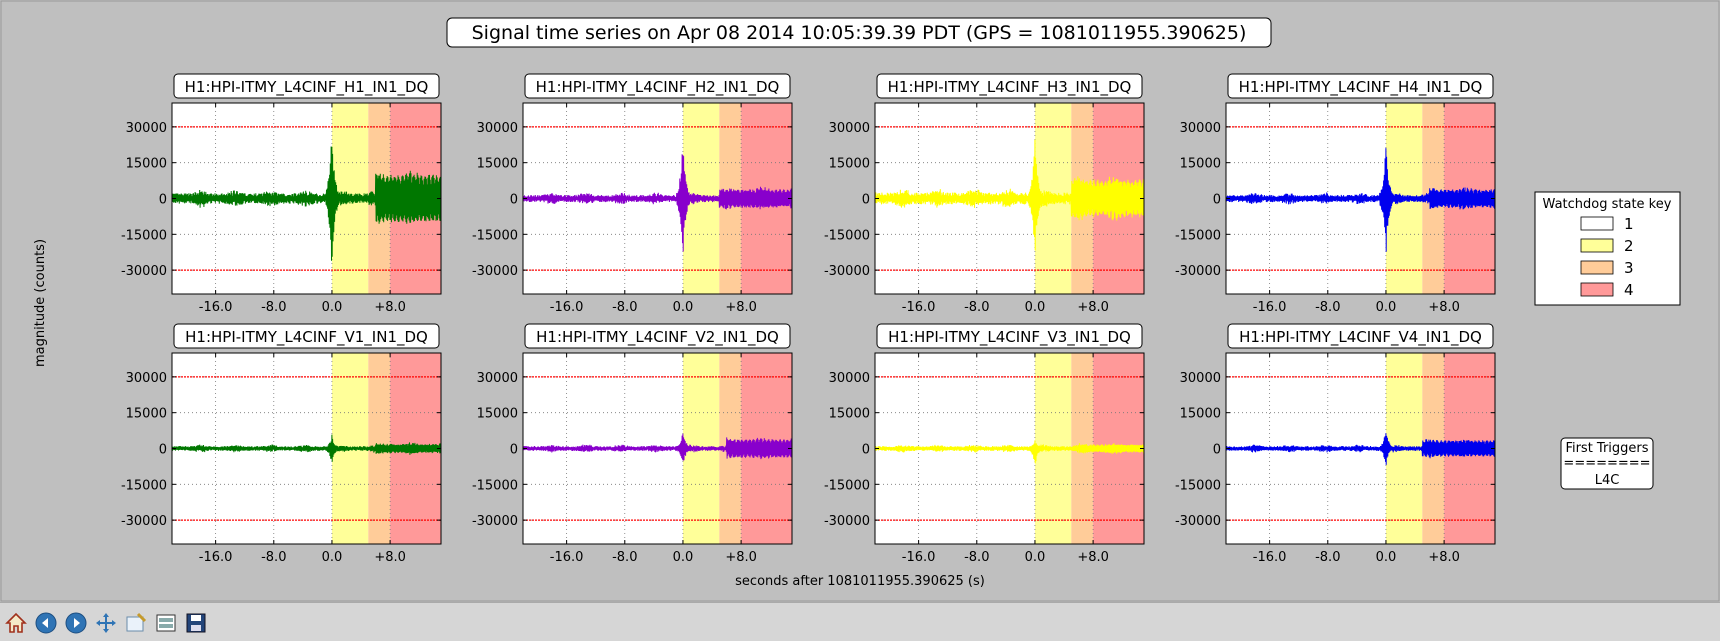 The width and height of the screenshot is (1720, 641). I want to click on first-triggers-value: L4C, so click(1607, 480).